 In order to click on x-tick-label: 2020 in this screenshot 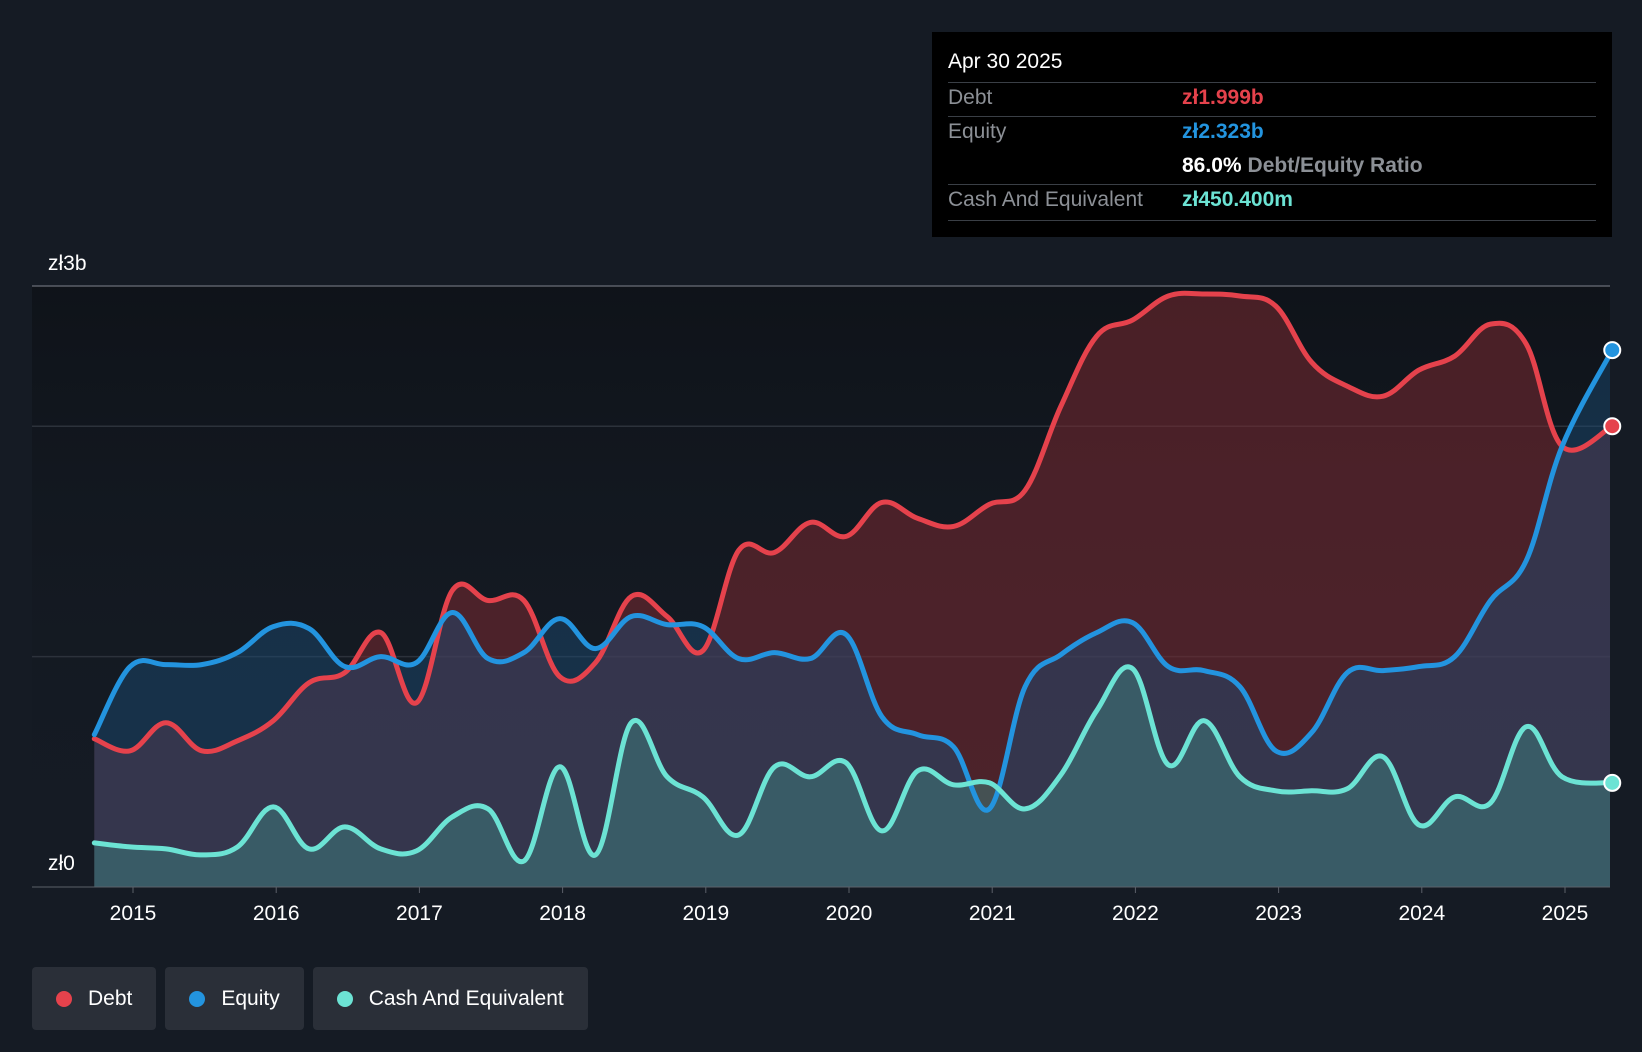, I will do `click(849, 913)`.